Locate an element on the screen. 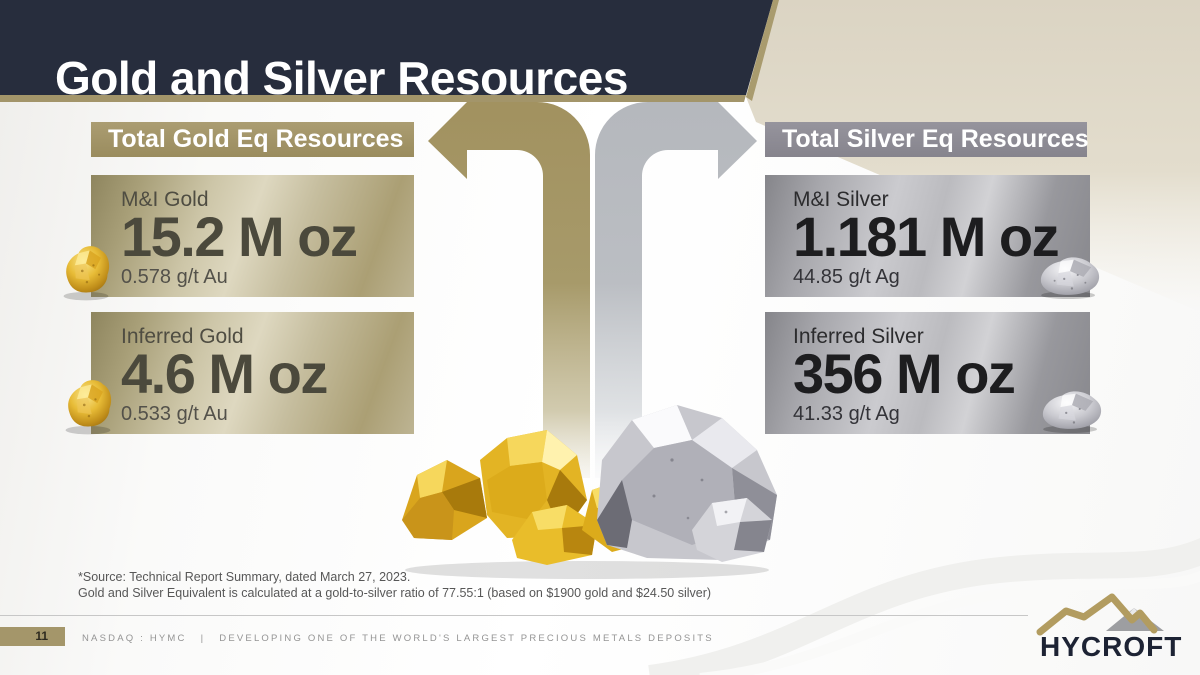 This screenshot has height=675, width=1200. footer-ticker: NASDAQ : HYMC is located at coordinates (134, 638).